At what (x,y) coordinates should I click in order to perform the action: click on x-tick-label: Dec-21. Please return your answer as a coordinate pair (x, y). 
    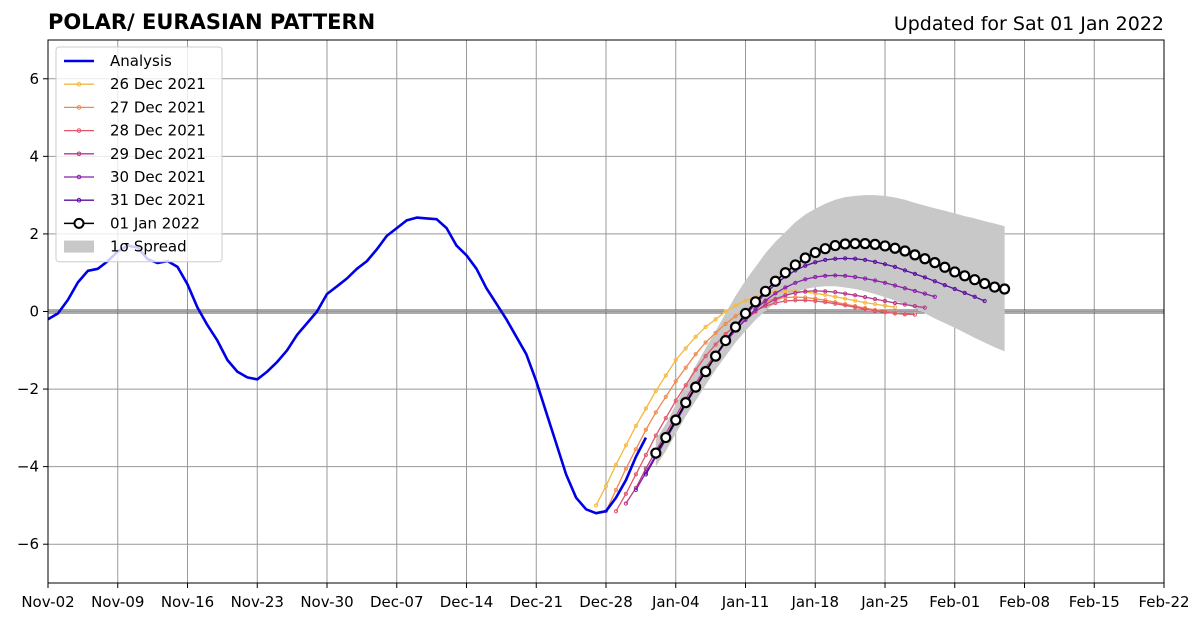
    Looking at the image, I should click on (536, 602).